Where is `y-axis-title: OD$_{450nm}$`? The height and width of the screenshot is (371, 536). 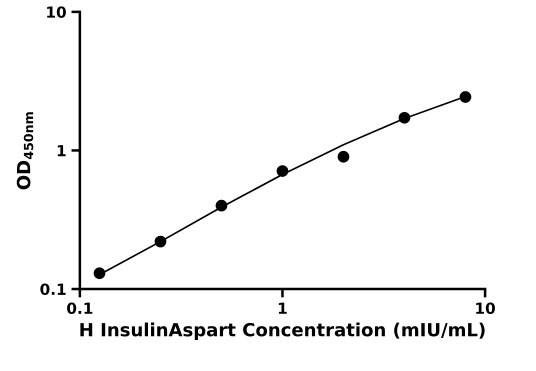 y-axis-title: OD$_{450nm}$ is located at coordinates (25, 151).